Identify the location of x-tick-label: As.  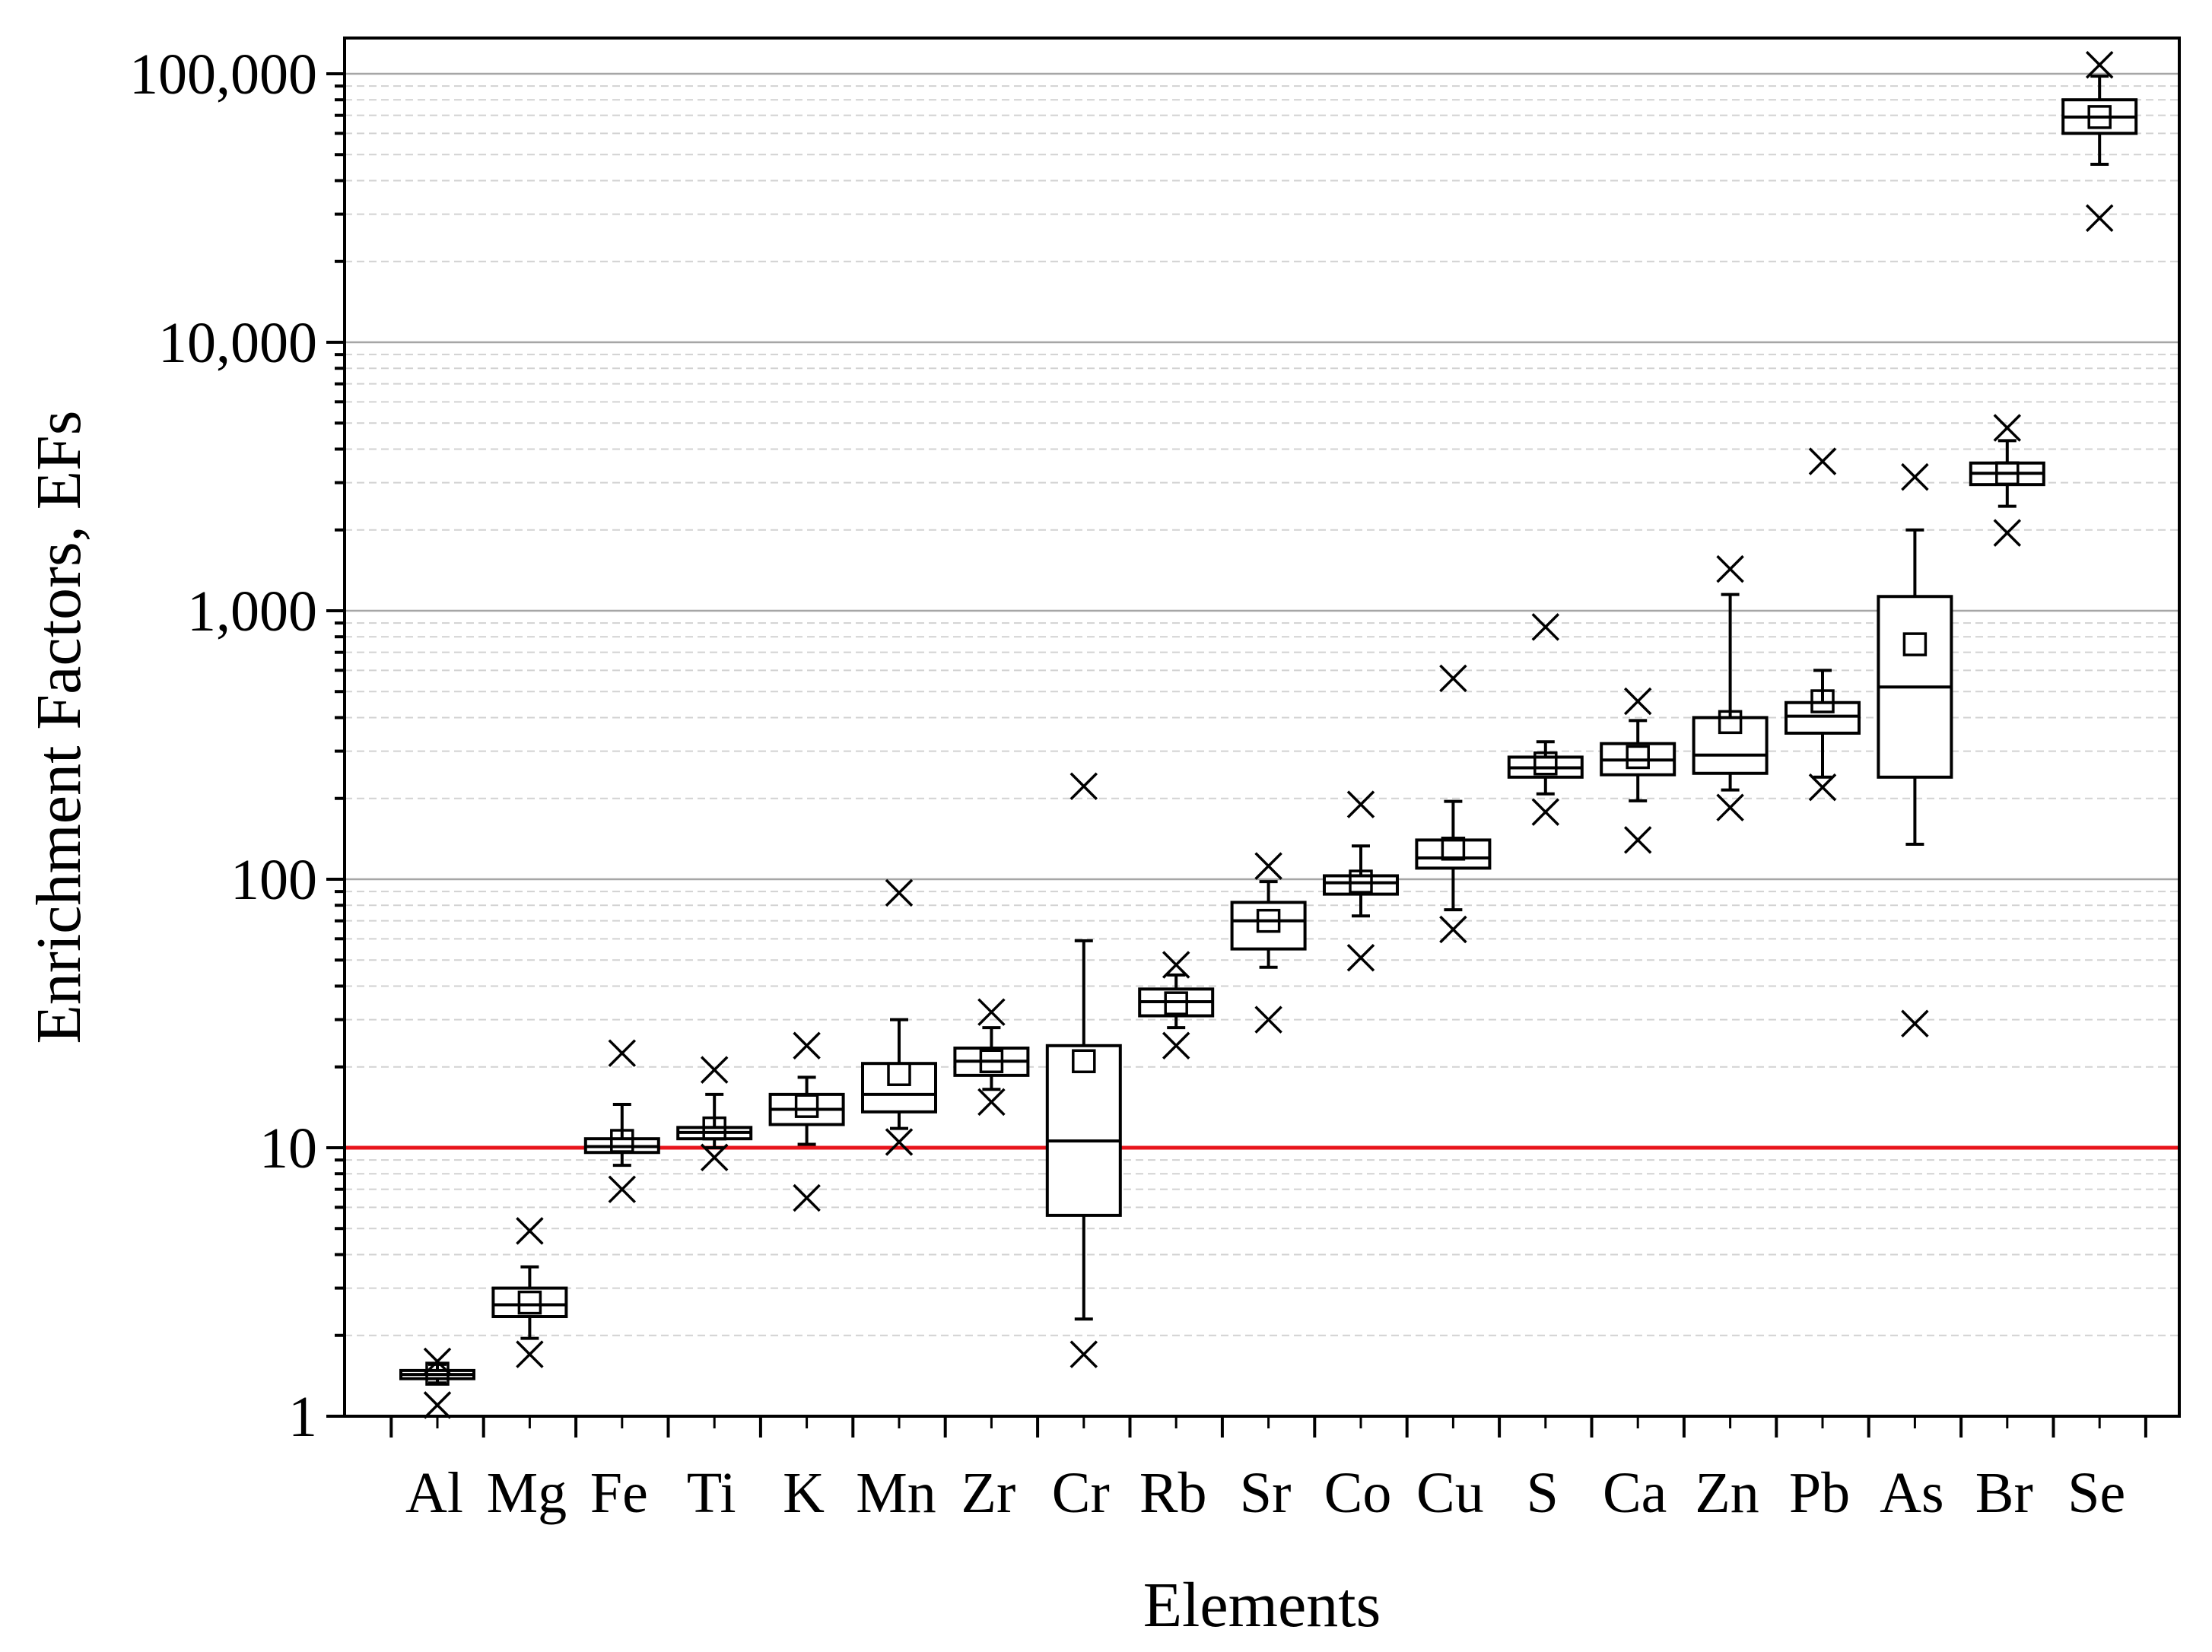
(1912, 1493).